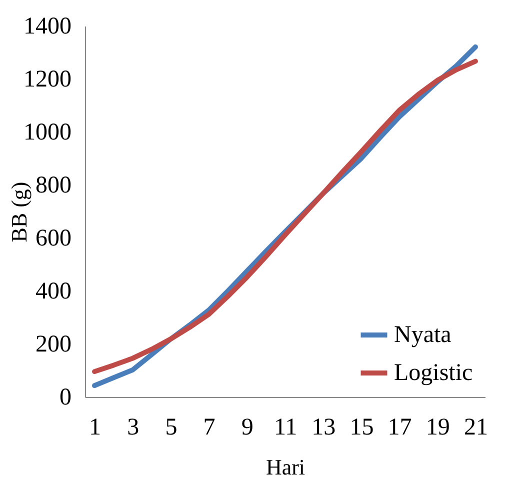 The width and height of the screenshot is (510, 483). Describe the element at coordinates (209, 427) in the screenshot. I see `x-tick-label: 7` at that location.